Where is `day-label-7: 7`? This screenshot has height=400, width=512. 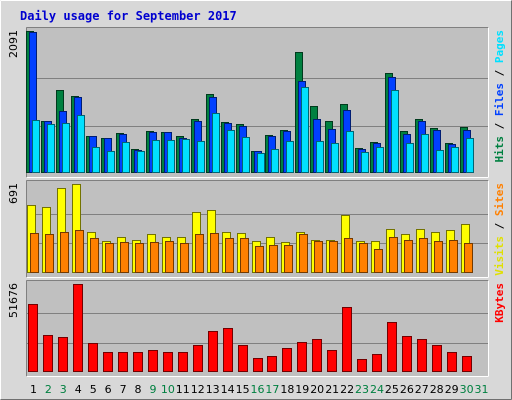 day-label-7: 7 is located at coordinates (123, 389).